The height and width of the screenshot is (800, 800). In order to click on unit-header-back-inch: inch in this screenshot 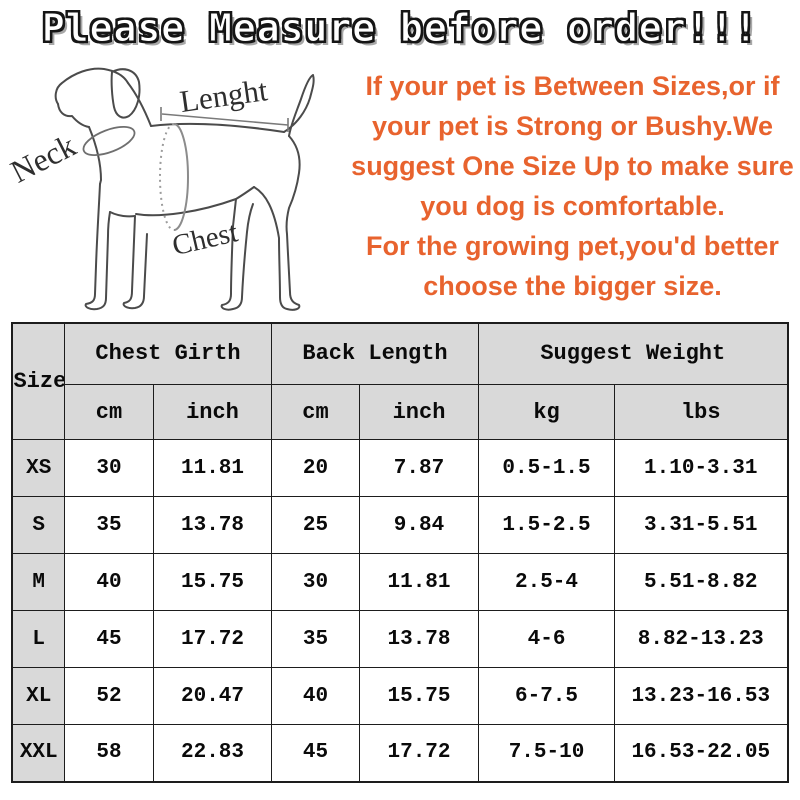, I will do `click(419, 412)`.